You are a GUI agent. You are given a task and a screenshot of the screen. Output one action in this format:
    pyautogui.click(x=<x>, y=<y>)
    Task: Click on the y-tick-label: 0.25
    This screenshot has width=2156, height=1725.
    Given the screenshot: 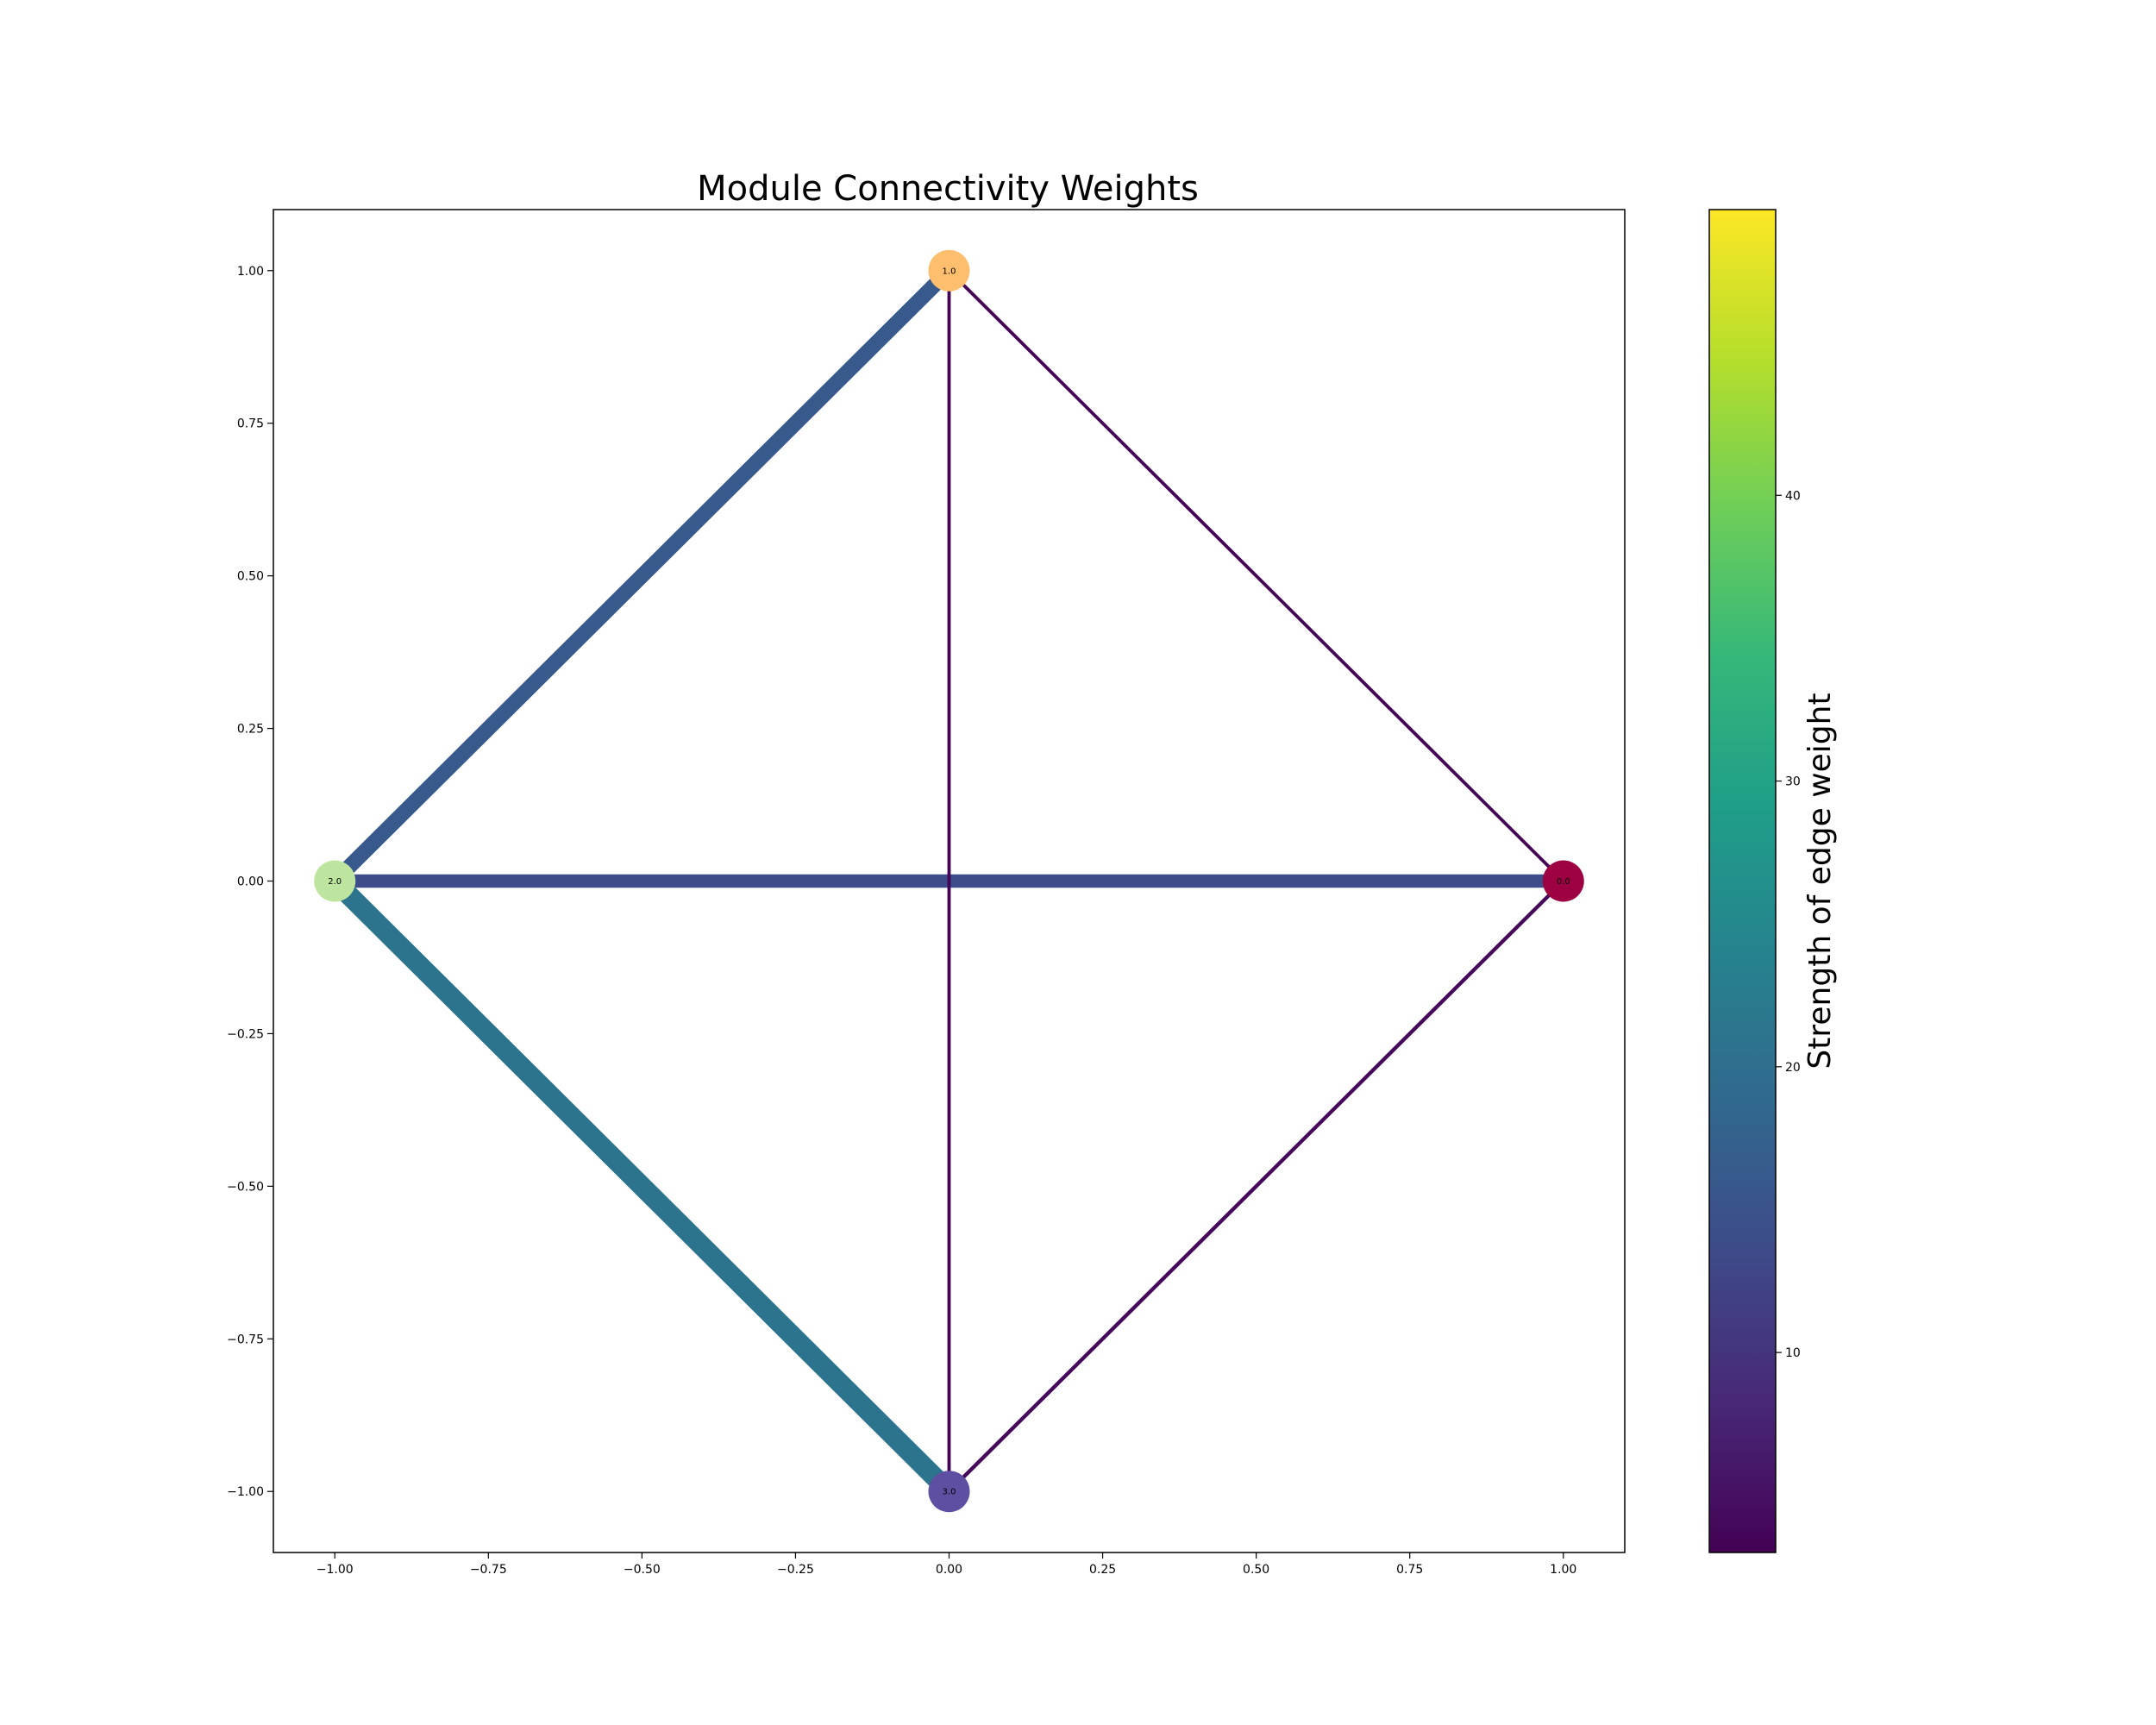 What is the action you would take?
    pyautogui.click(x=250, y=730)
    